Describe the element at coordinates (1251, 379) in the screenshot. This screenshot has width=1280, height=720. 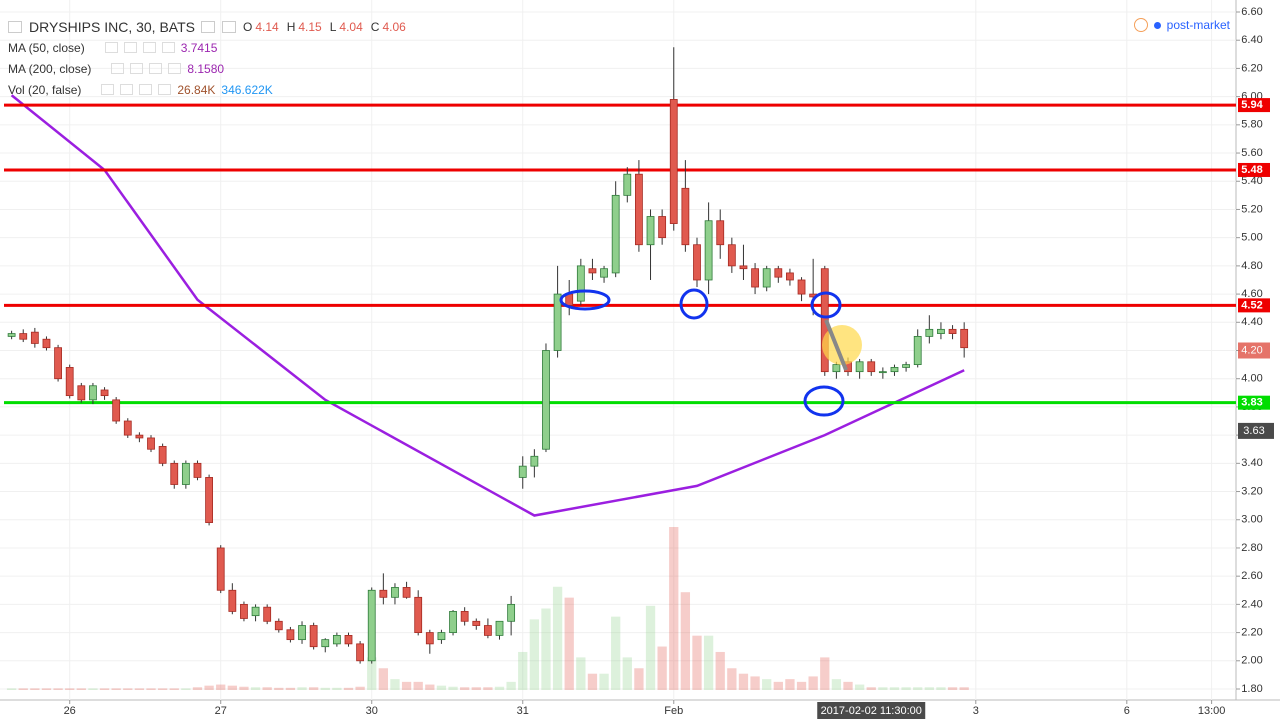
I see `y-tick-label: 4.00` at that location.